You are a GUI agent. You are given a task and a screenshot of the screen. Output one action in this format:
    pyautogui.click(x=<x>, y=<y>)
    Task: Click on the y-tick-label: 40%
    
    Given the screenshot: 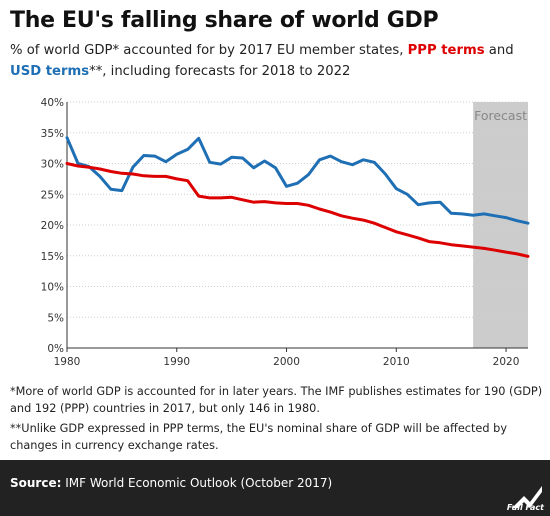 What is the action you would take?
    pyautogui.click(x=52, y=103)
    